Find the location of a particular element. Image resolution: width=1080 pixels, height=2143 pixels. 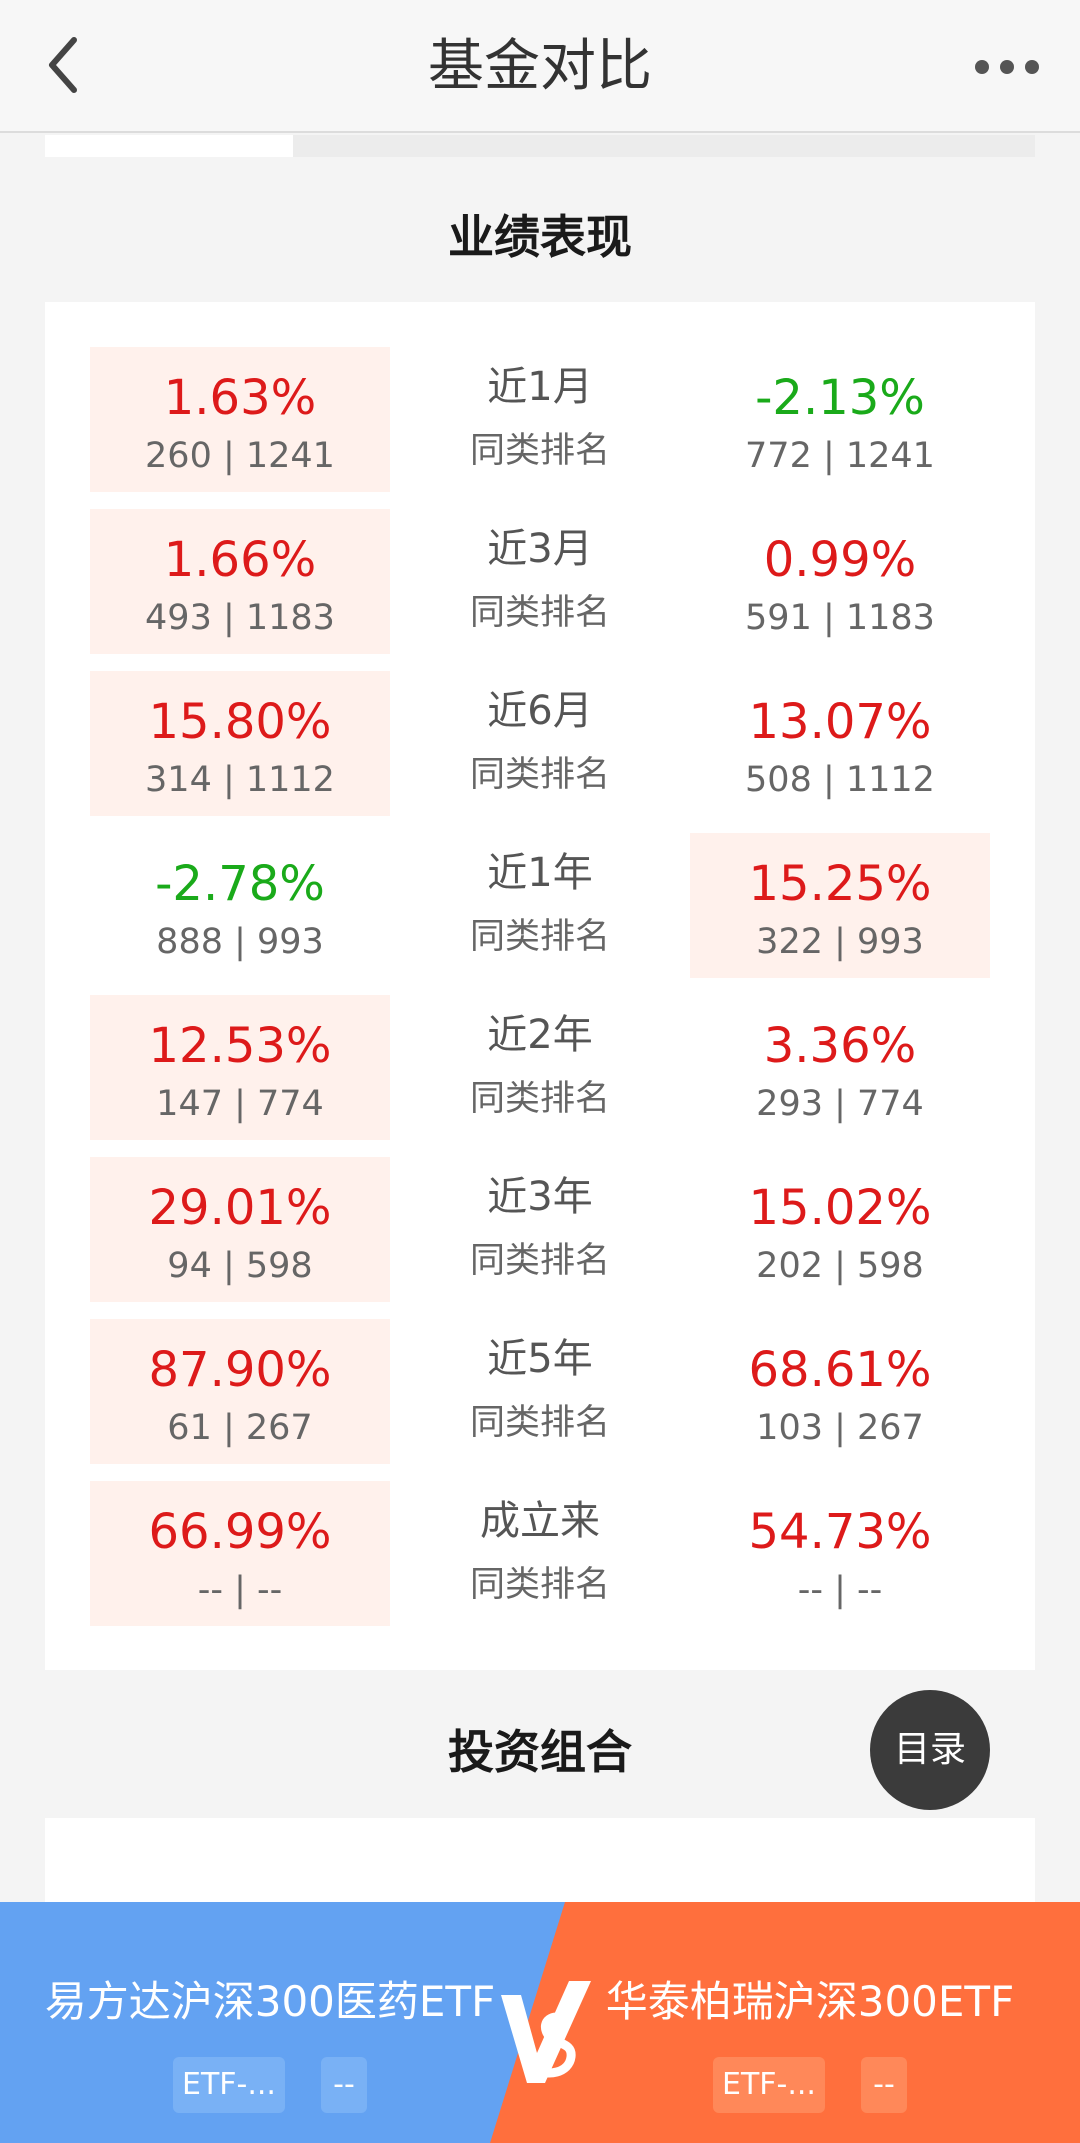

performance-row: 15.80% 314 | 1112 13.07% 508 | 1112 近6月同类排名 is located at coordinates (540, 743).